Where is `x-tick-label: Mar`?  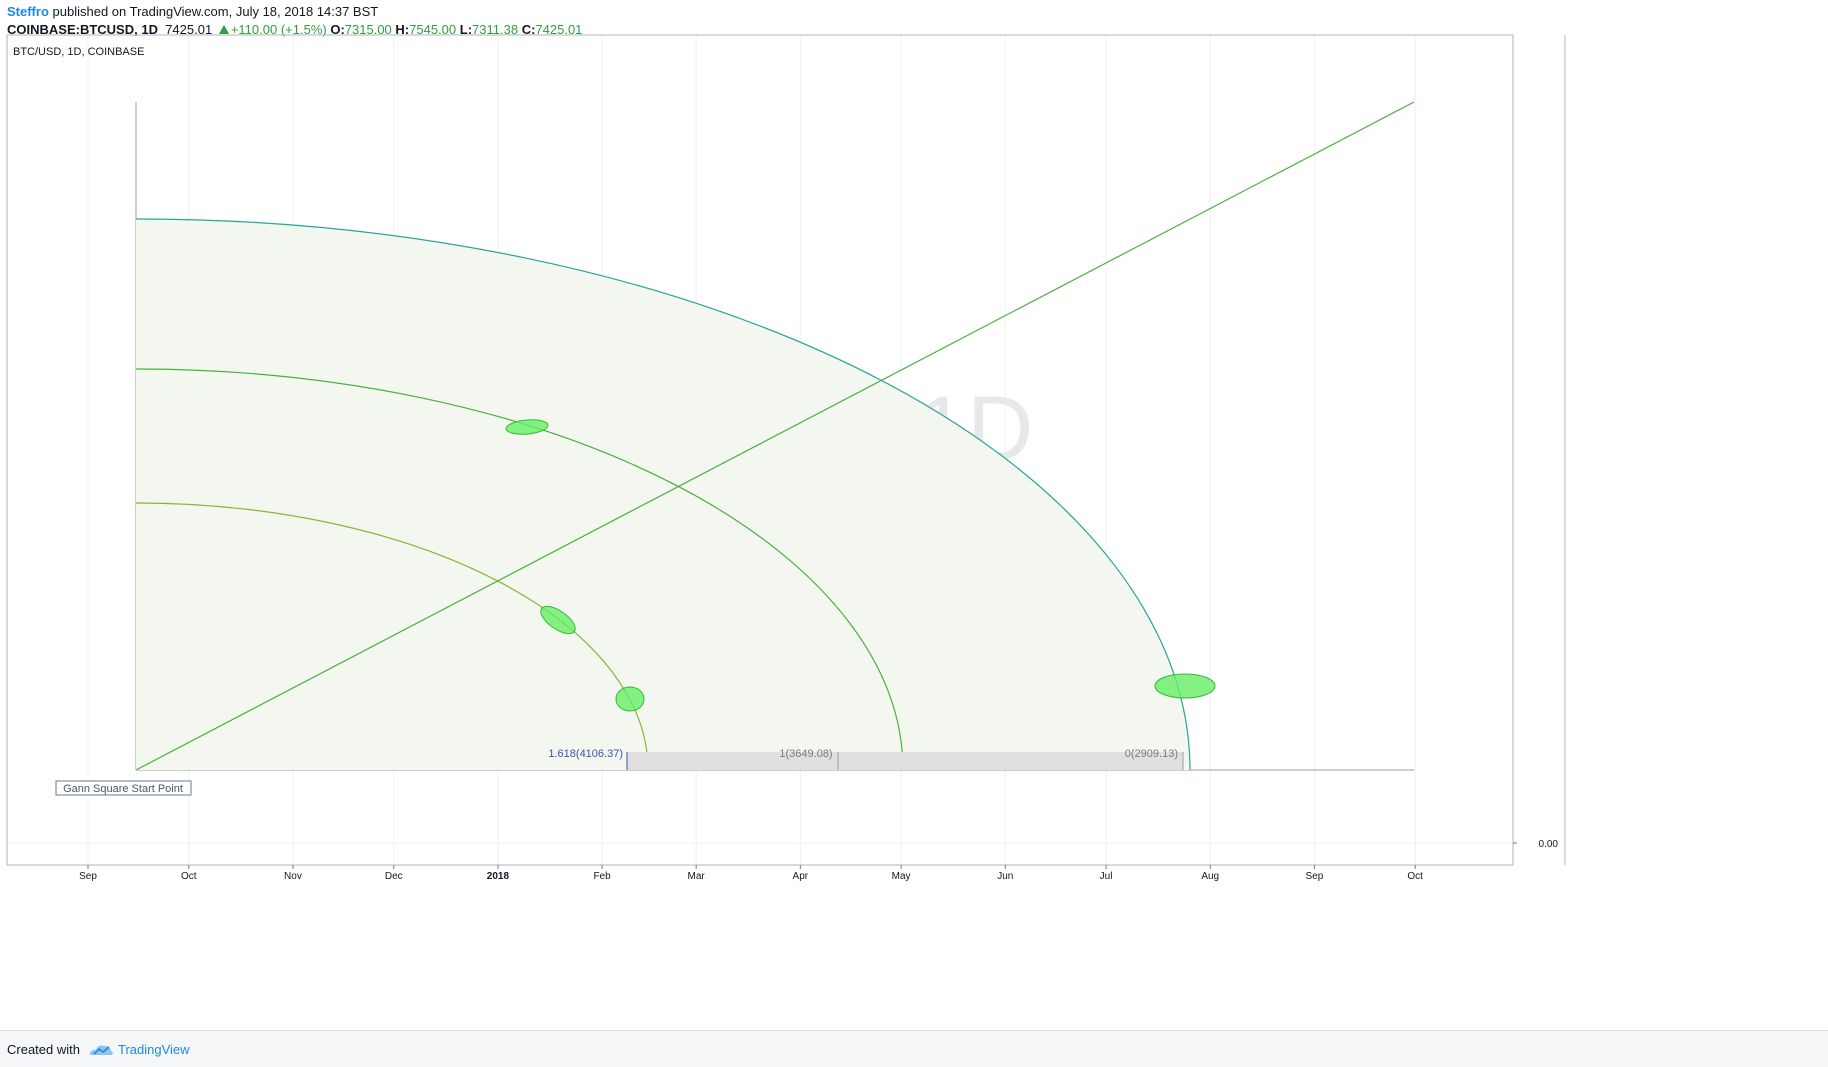
x-tick-label: Mar is located at coordinates (697, 876).